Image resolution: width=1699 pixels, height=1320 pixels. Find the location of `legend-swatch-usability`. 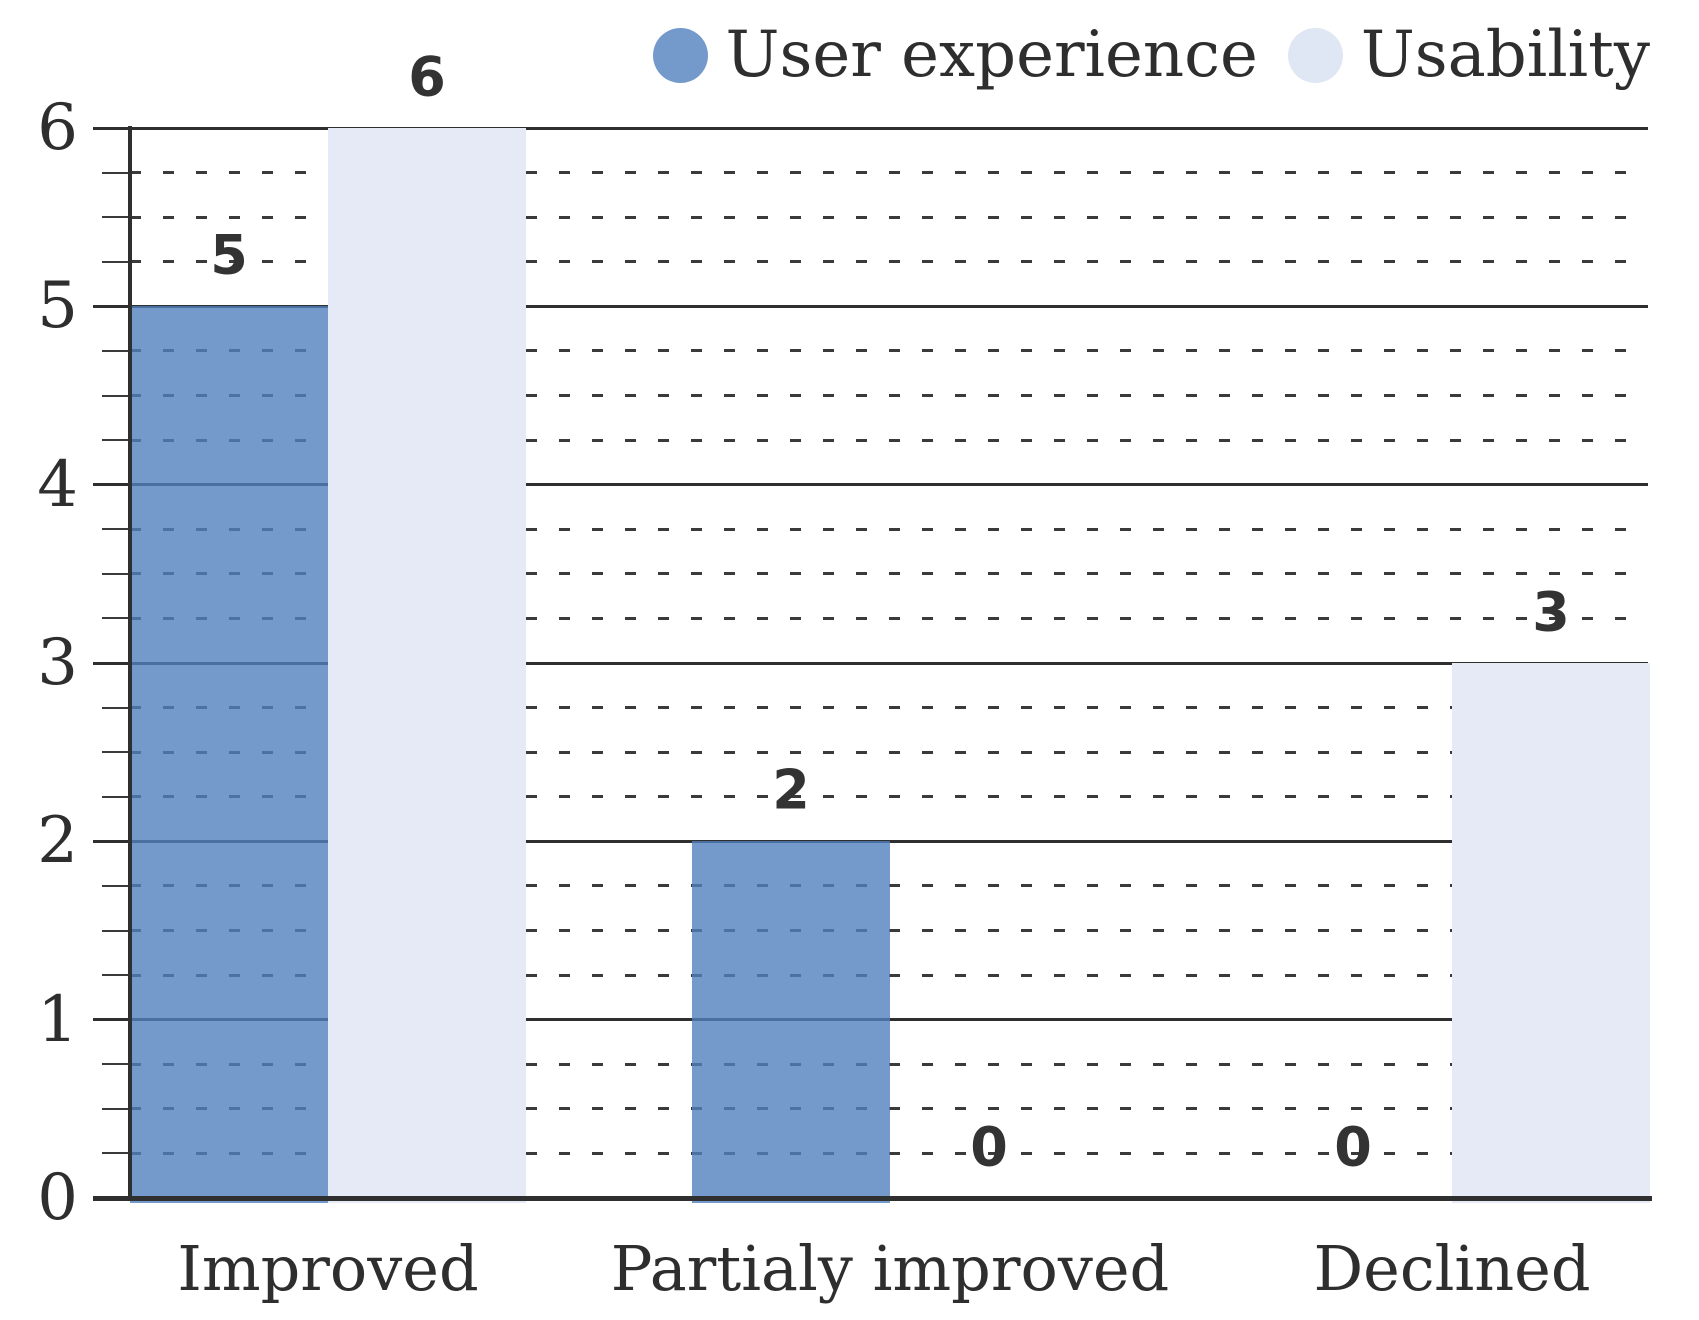

legend-swatch-usability is located at coordinates (1315, 55).